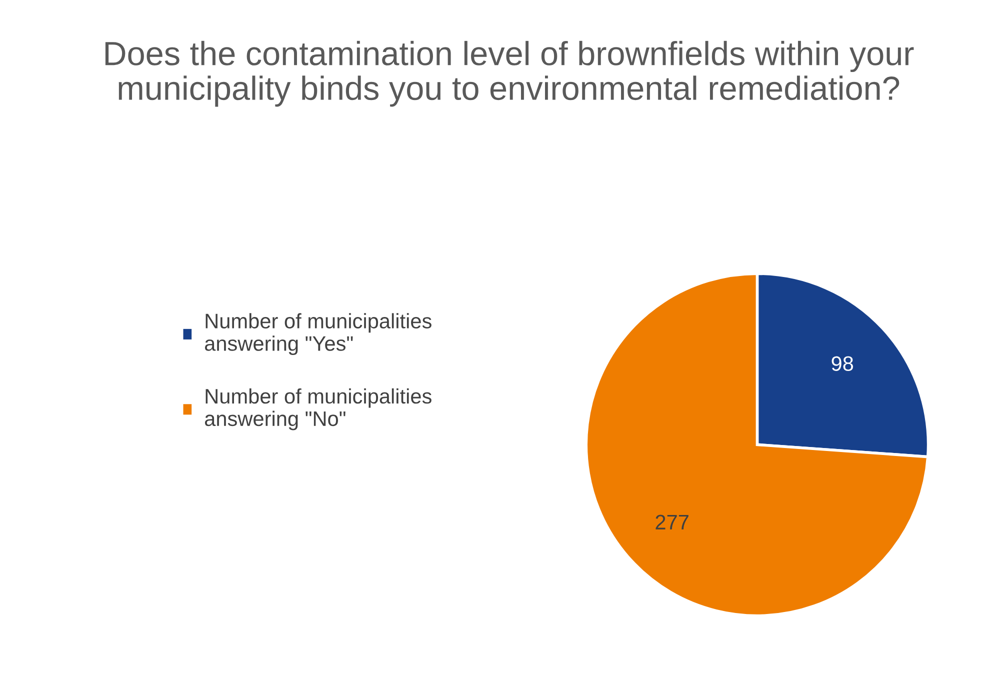 The height and width of the screenshot is (682, 997). What do you see at coordinates (672, 522) in the screenshot?
I see `data-label: 277` at bounding box center [672, 522].